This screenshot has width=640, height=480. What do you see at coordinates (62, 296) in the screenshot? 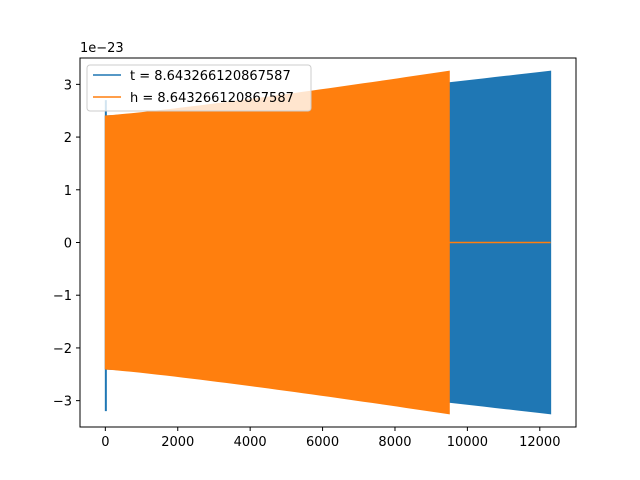
I see `y-tick-label: −1` at bounding box center [62, 296].